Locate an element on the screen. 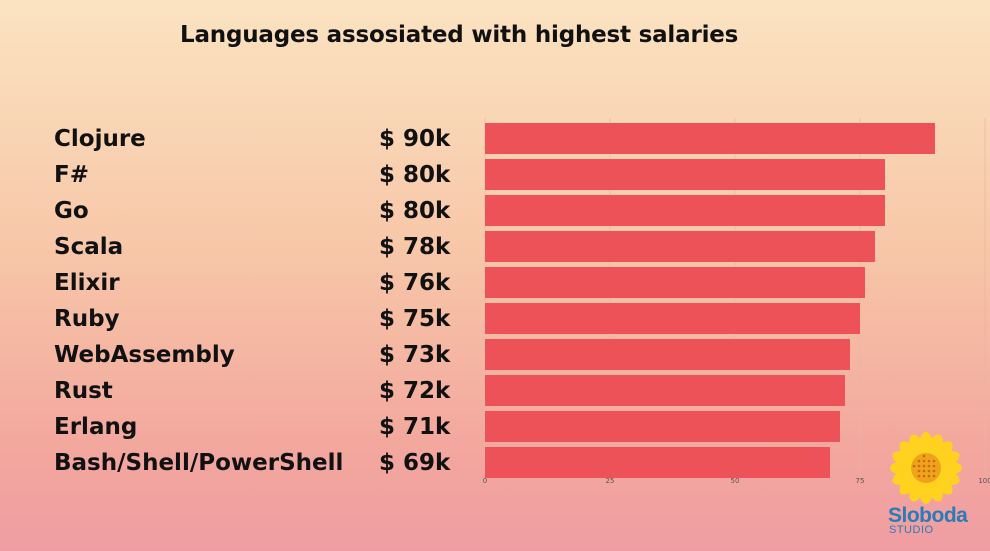 This screenshot has width=990, height=551. x-tick-label: 25 is located at coordinates (610, 481).